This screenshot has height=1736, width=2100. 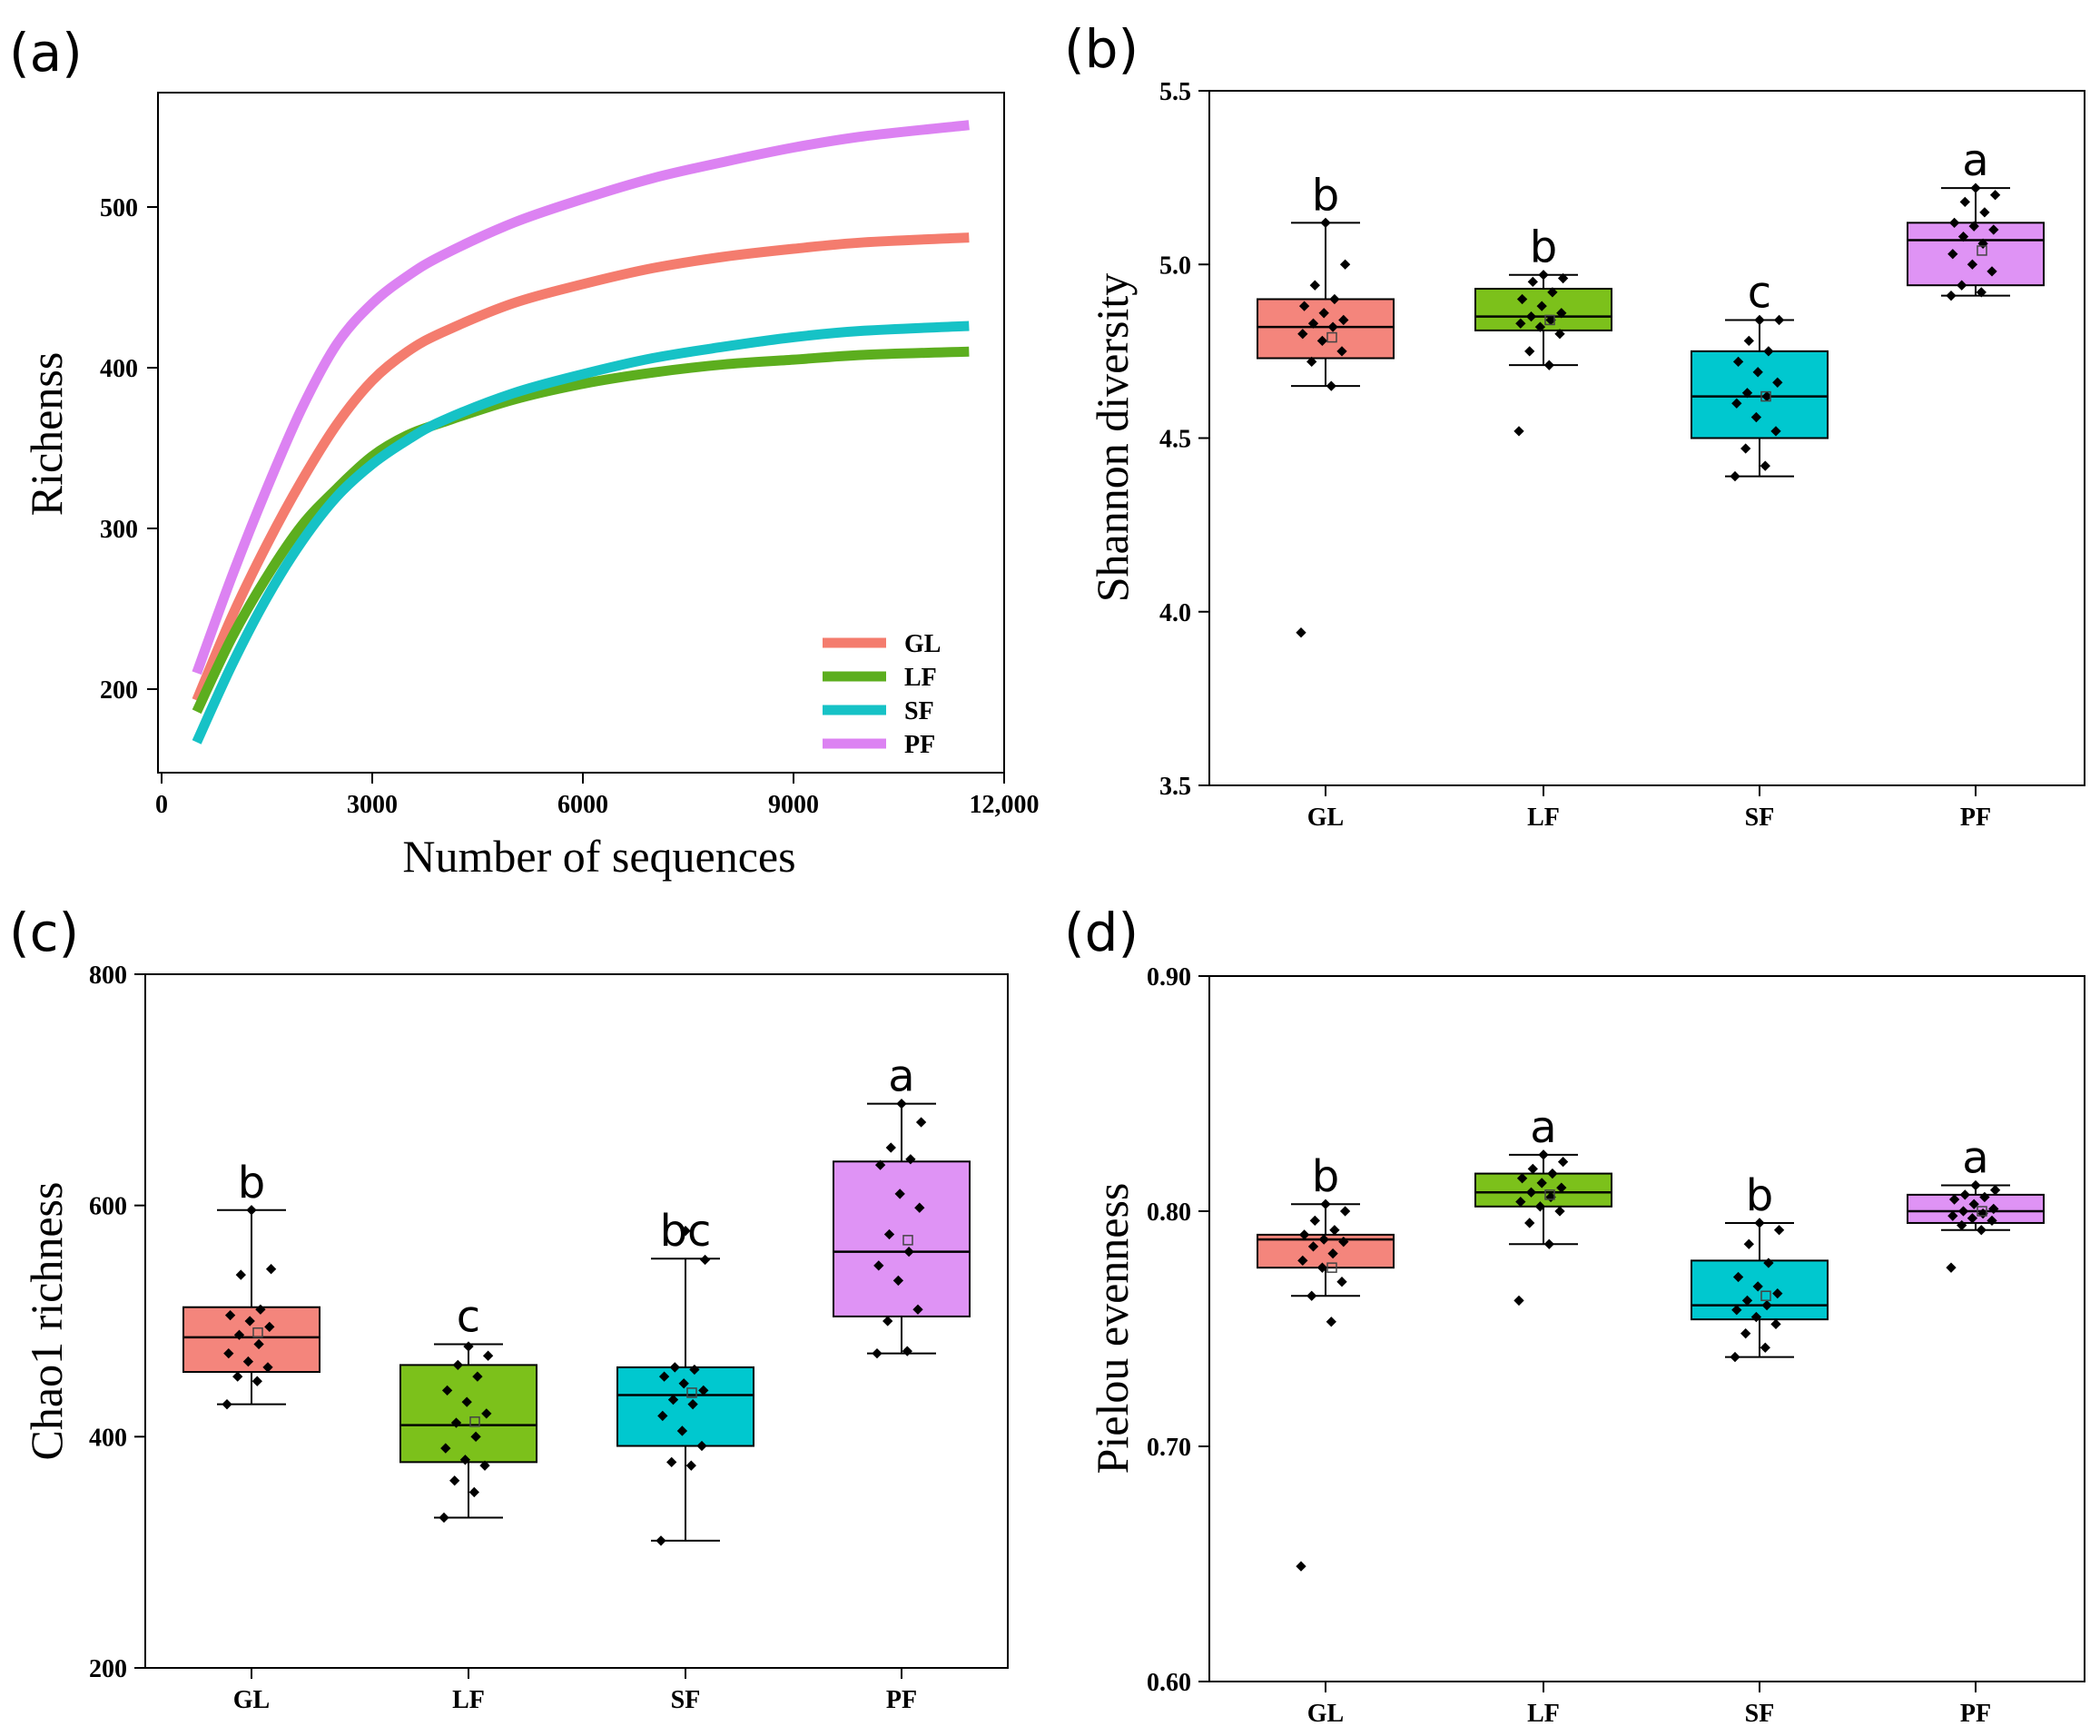 I want to click on y-tick-label: 5.5, so click(x=1175, y=92).